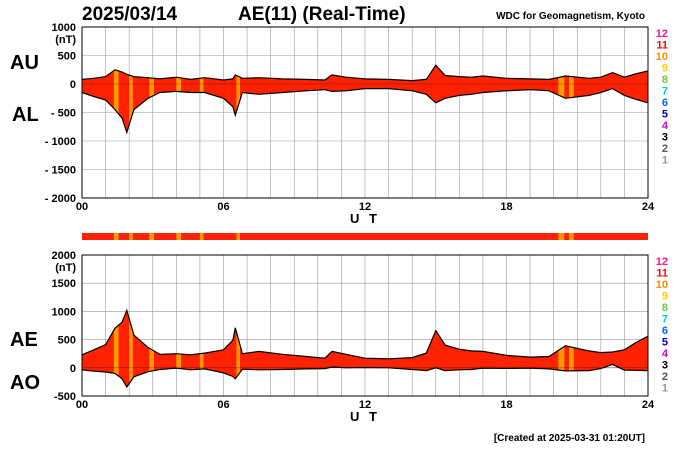 The height and width of the screenshot is (450, 700). Describe the element at coordinates (25, 115) in the screenshot. I see `al-panel-label: AL` at that location.